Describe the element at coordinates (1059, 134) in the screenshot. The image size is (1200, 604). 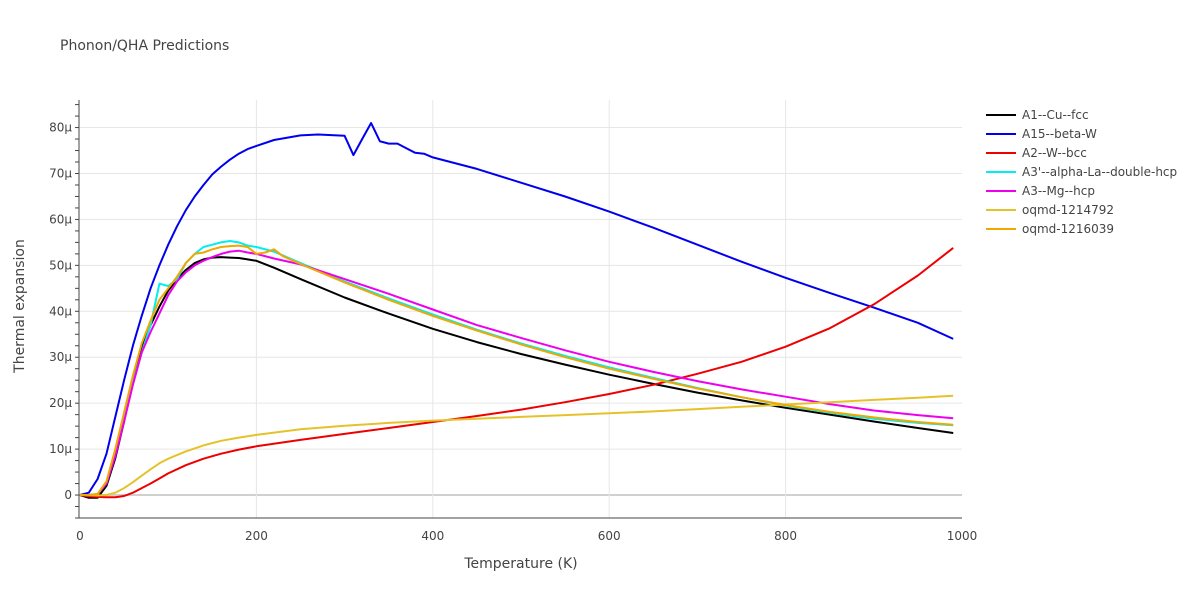
I see `legend-label: A15--beta-W` at that location.